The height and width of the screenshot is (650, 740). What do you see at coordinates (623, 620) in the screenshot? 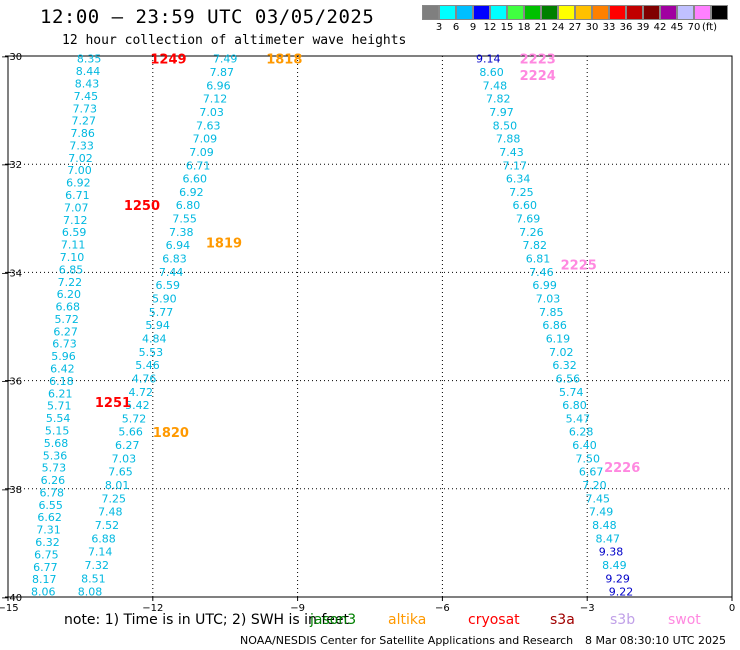
I see `satellite-s3b: s3b` at bounding box center [623, 620].